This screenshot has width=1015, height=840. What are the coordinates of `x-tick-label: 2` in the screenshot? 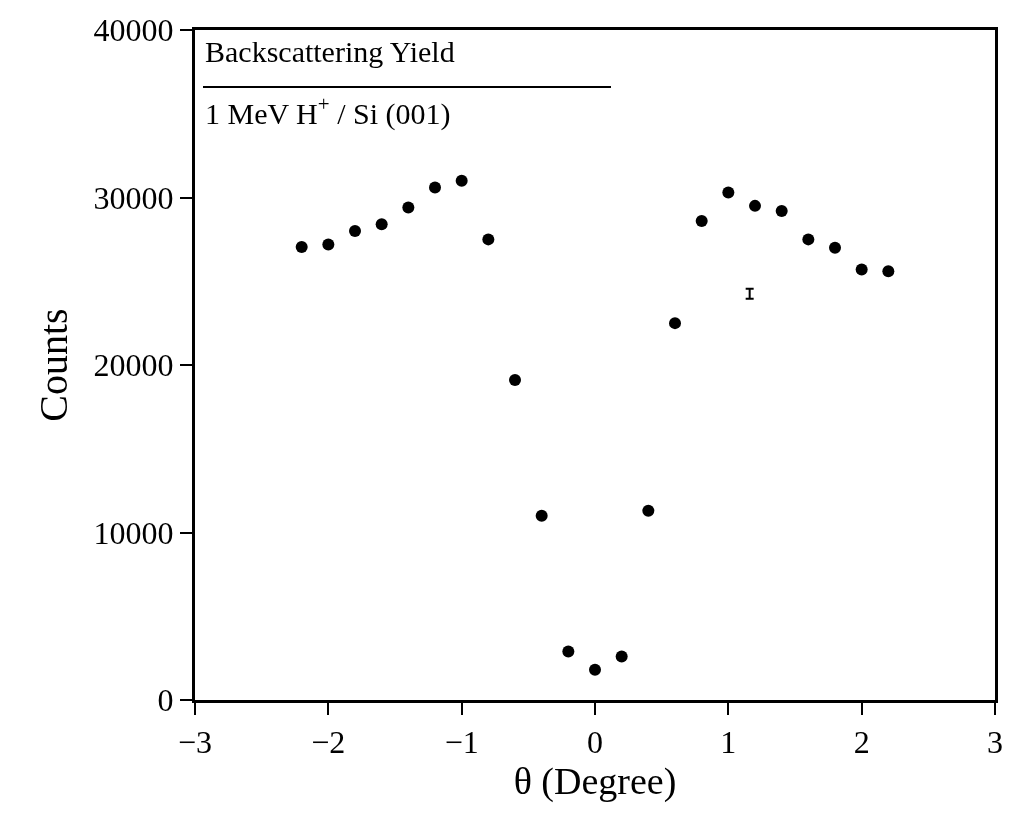 It's located at (861, 742).